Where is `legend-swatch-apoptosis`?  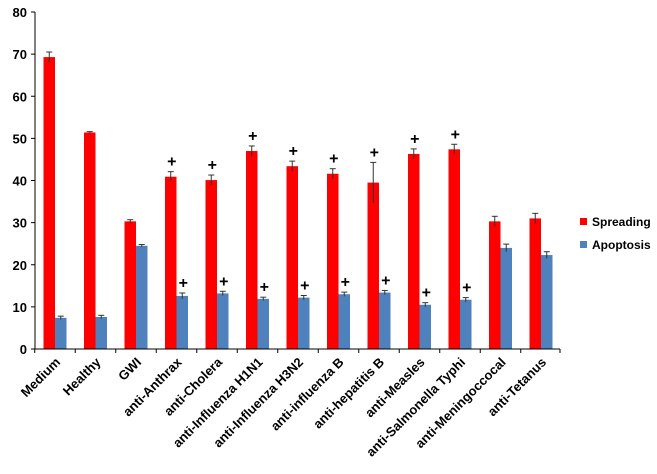
legend-swatch-apoptosis is located at coordinates (583, 244).